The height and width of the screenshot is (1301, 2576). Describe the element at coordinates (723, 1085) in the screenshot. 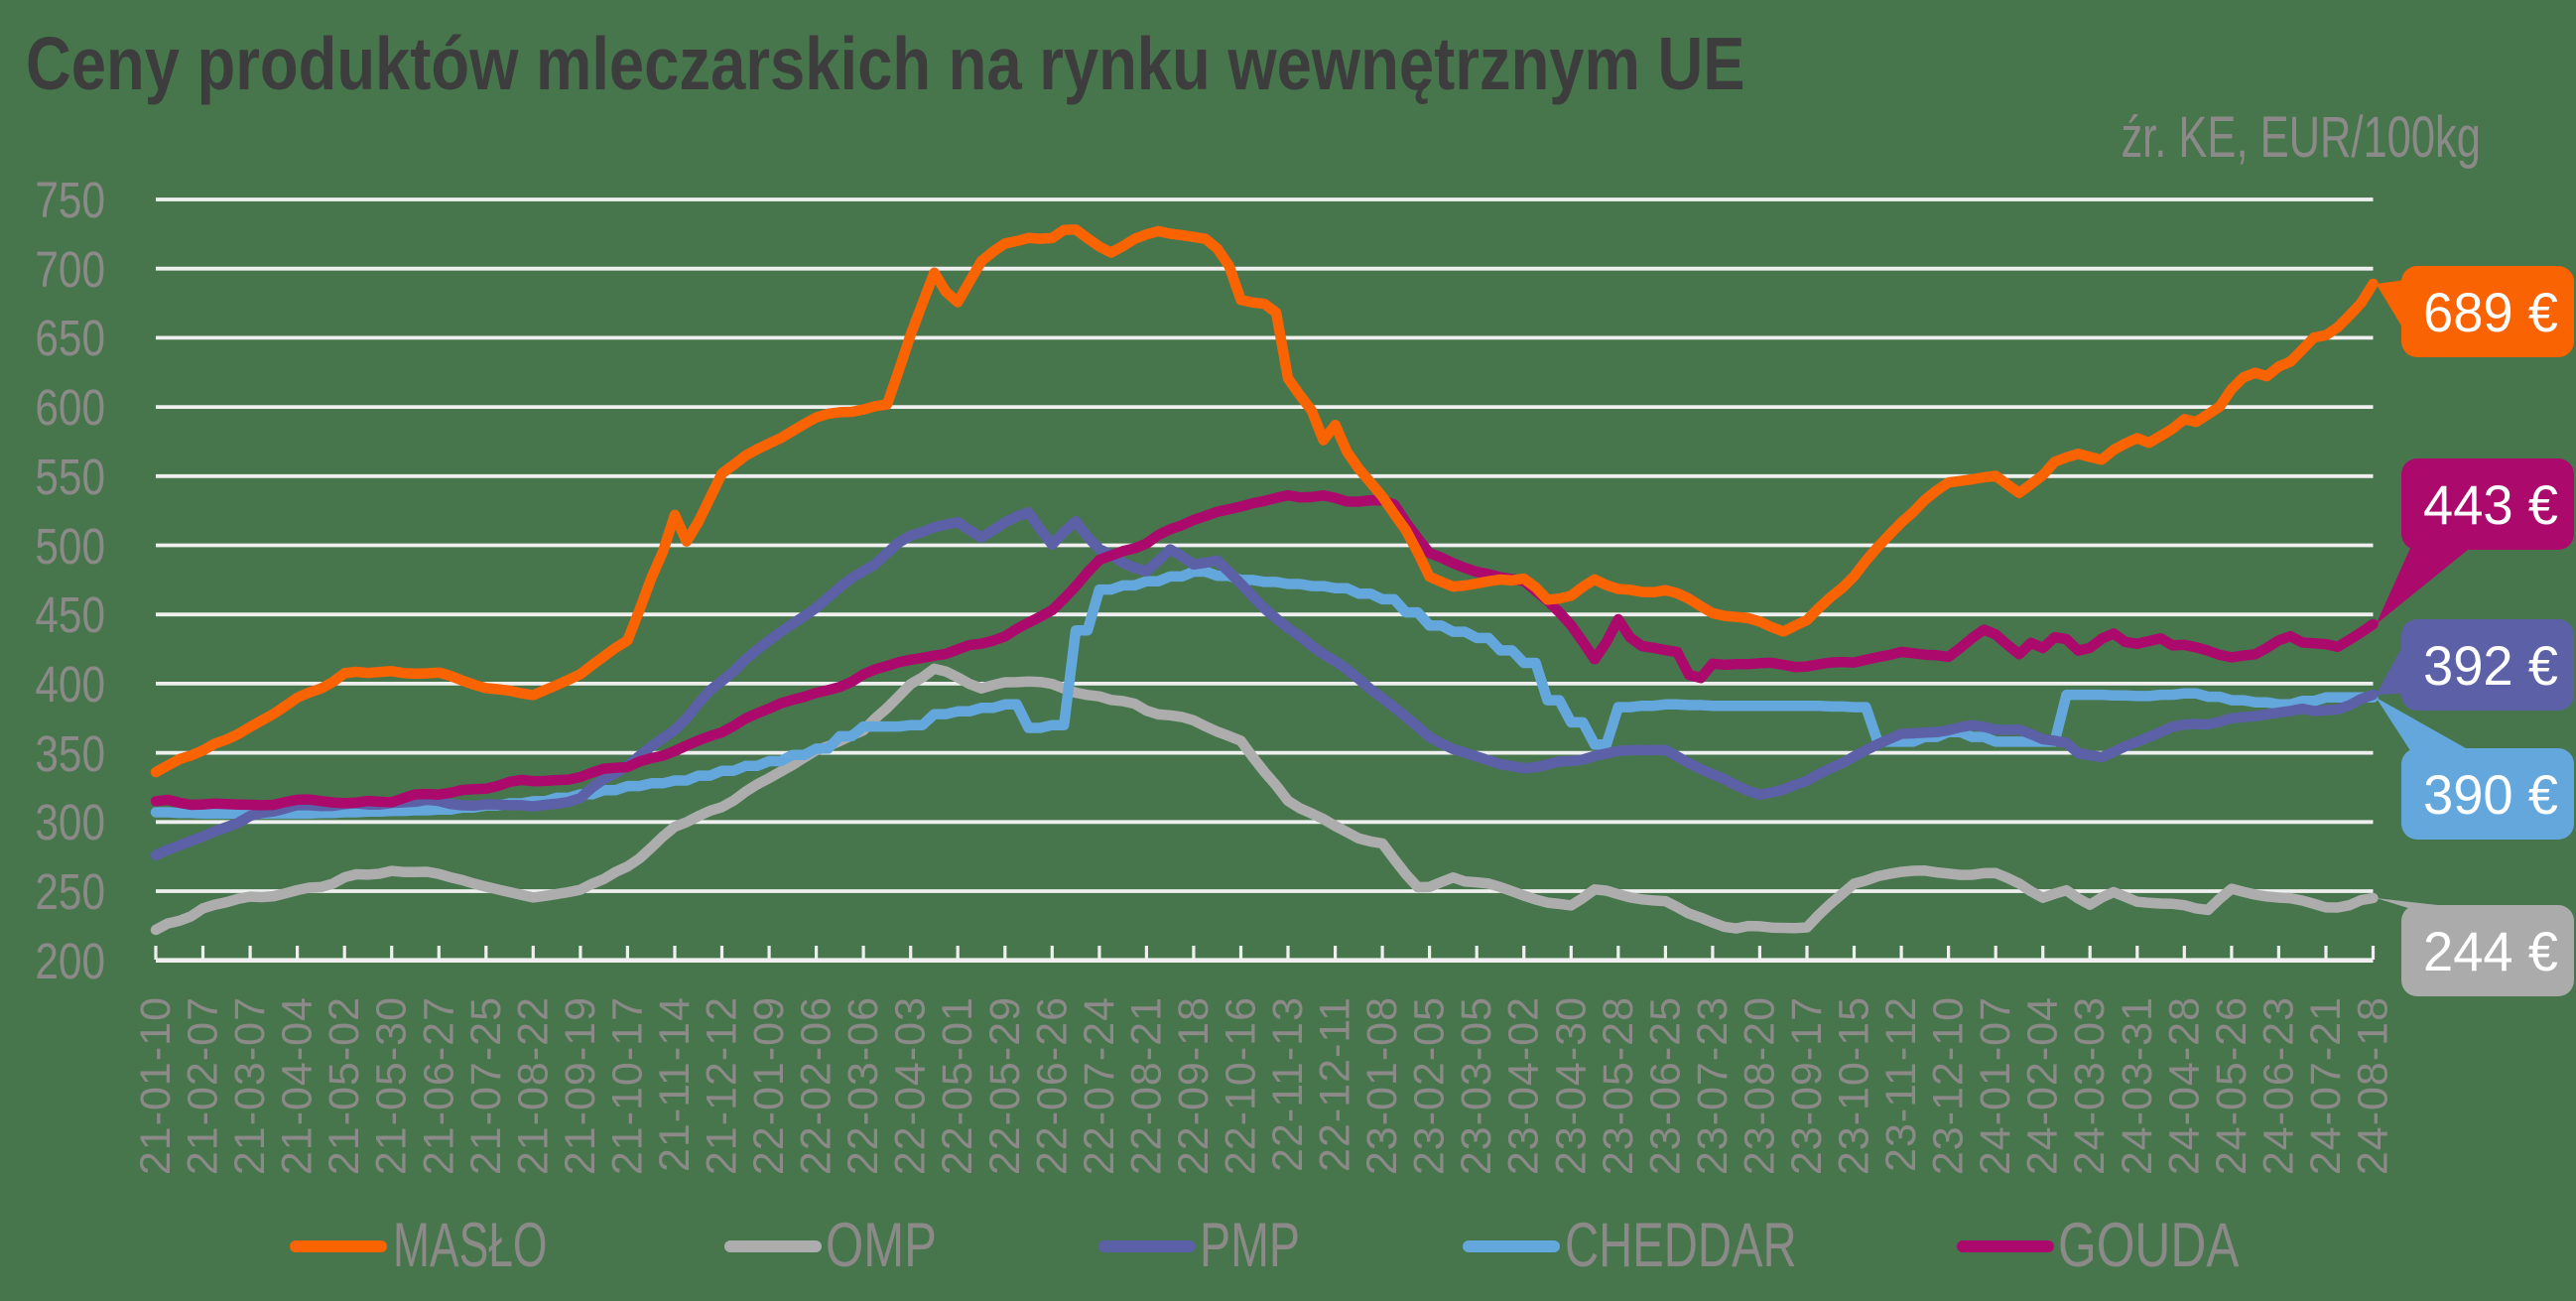

I see `svg-text: 21-12-12` at that location.